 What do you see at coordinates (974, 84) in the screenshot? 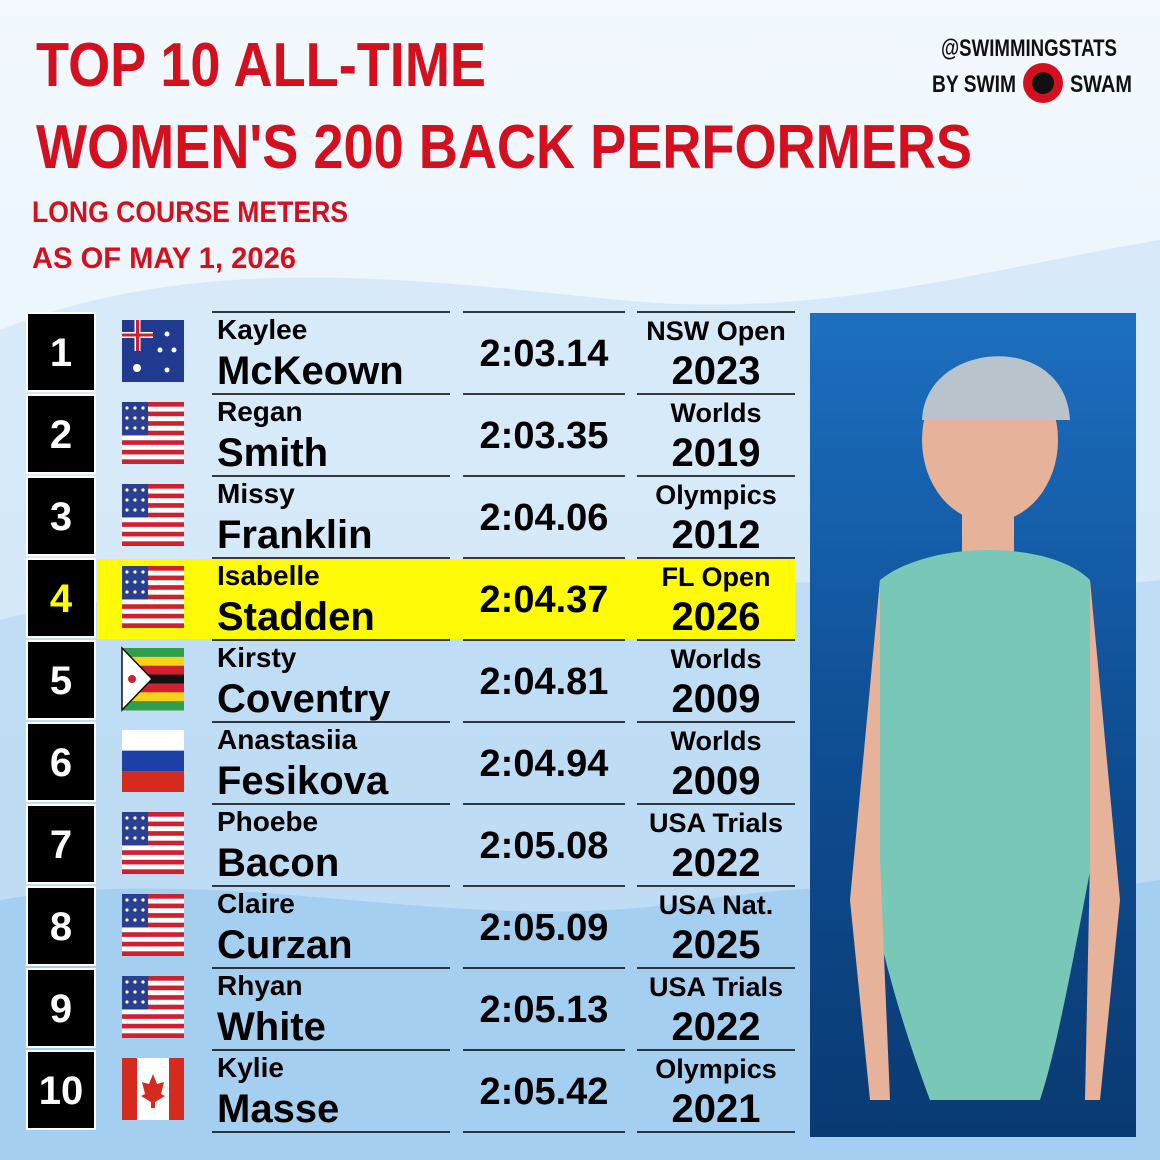
I see `brand-by: BY SWIM` at bounding box center [974, 84].